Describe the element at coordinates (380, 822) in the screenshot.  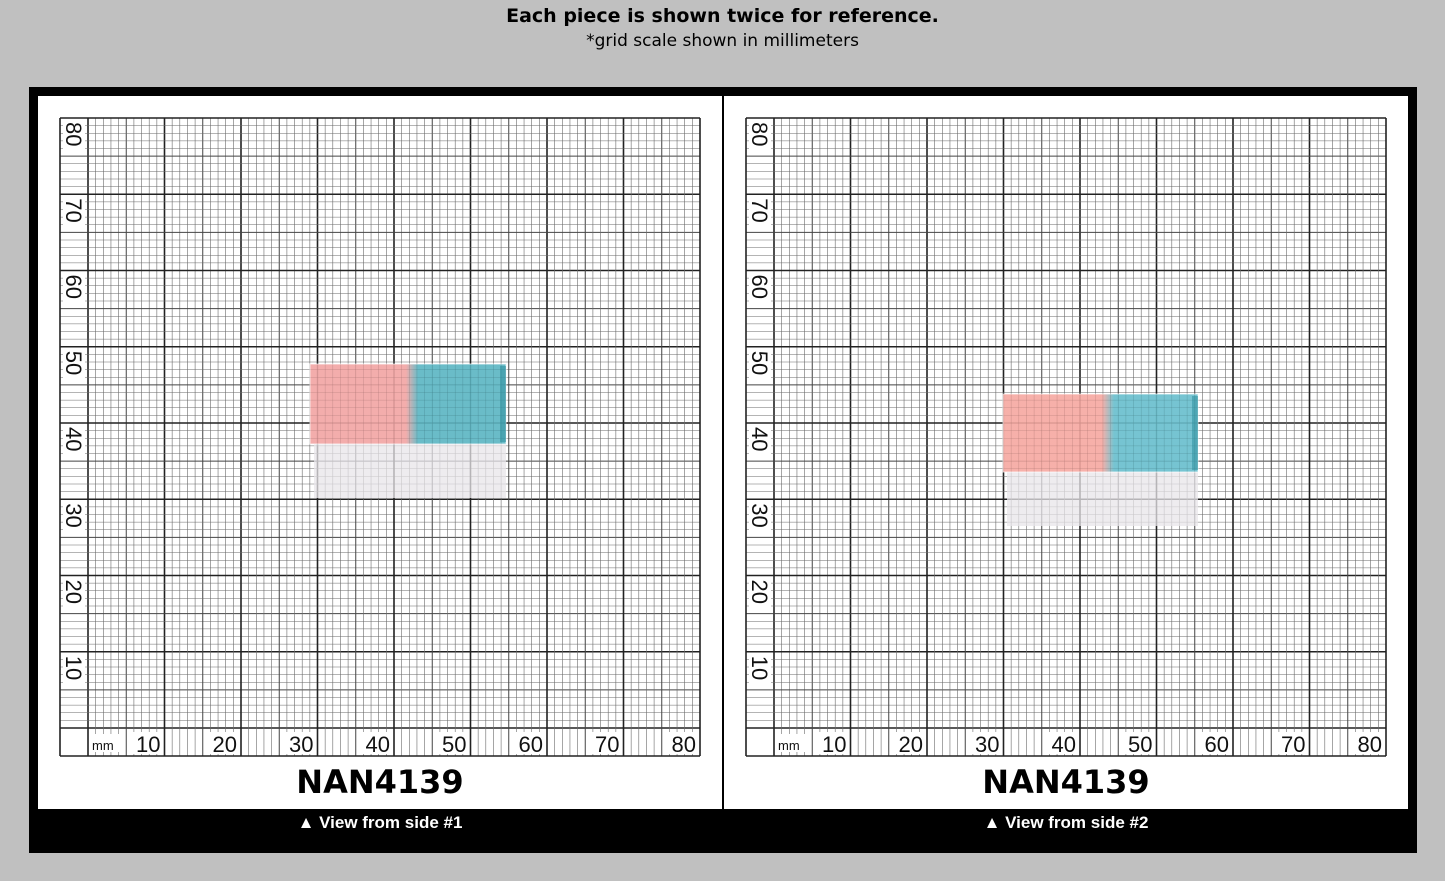
I see `caption-side-1: ▲ View from side #1` at that location.